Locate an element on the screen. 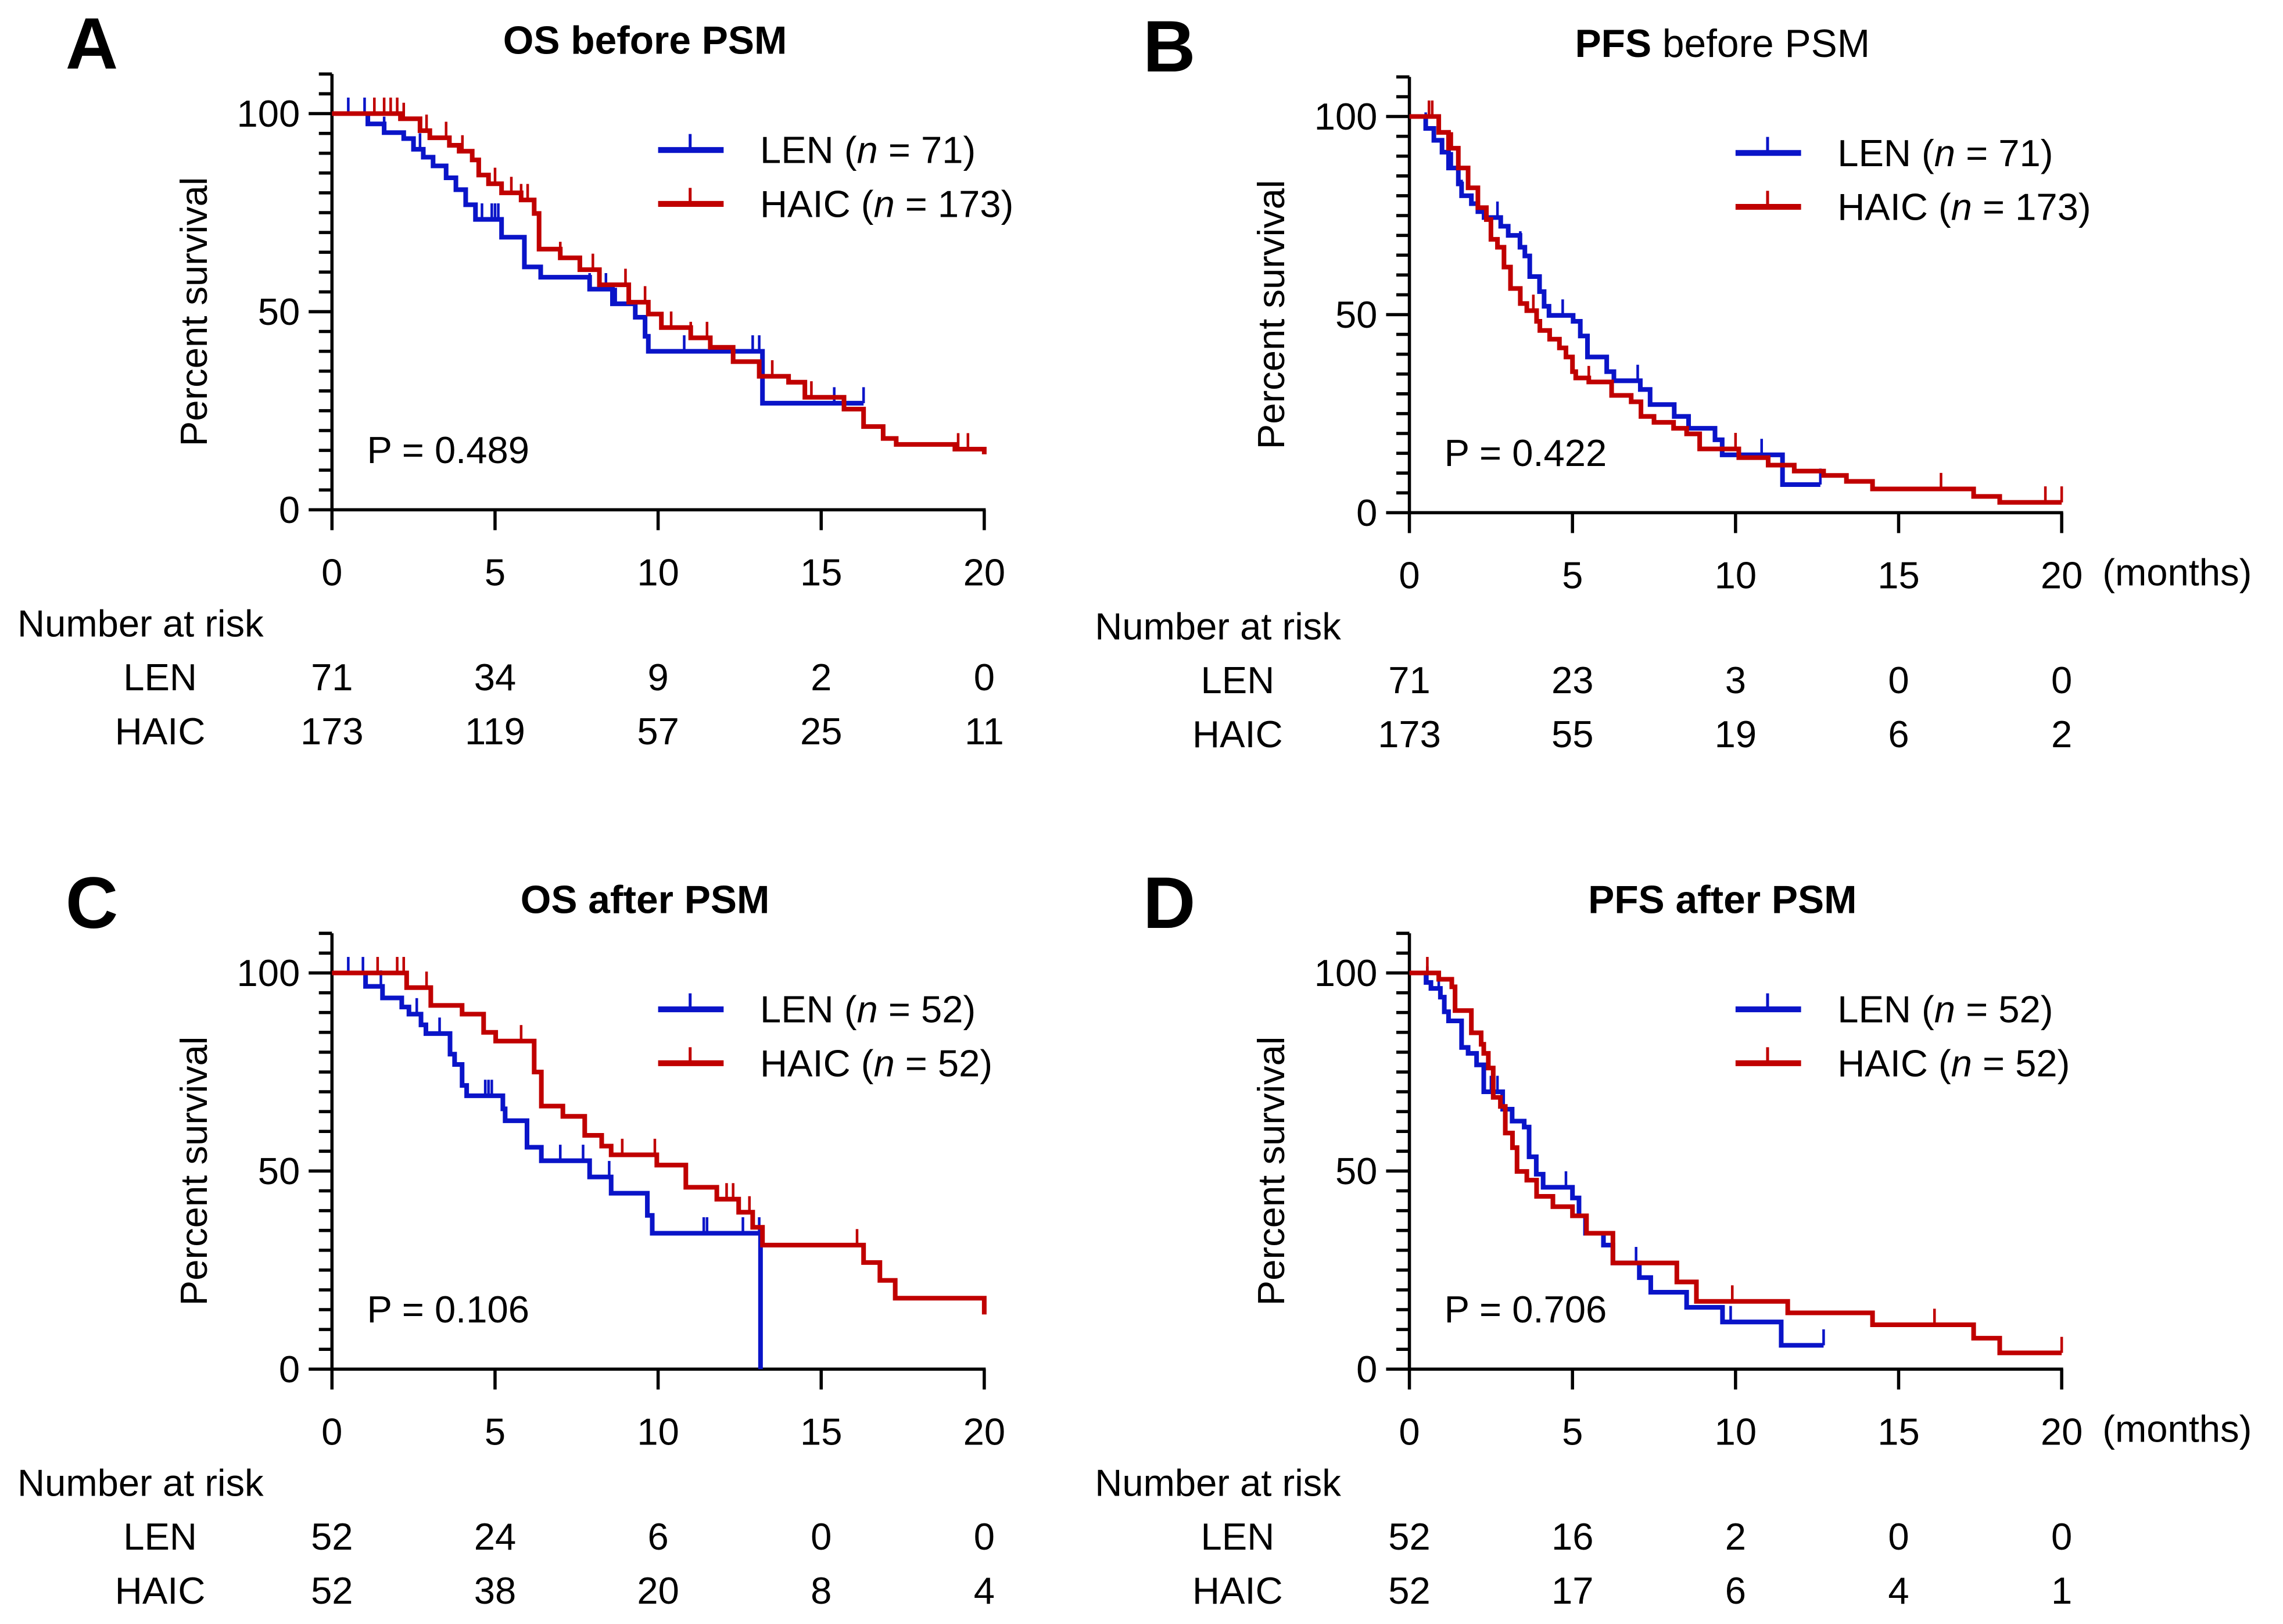  chart-title: PFS before PSM is located at coordinates (1722, 44).